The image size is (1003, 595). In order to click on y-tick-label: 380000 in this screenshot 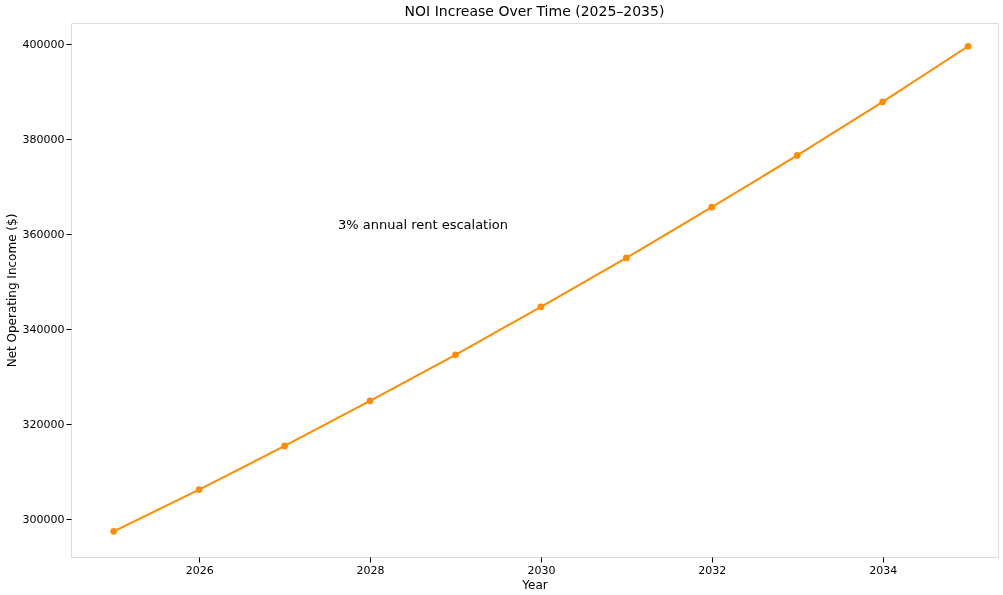, I will do `click(43, 139)`.